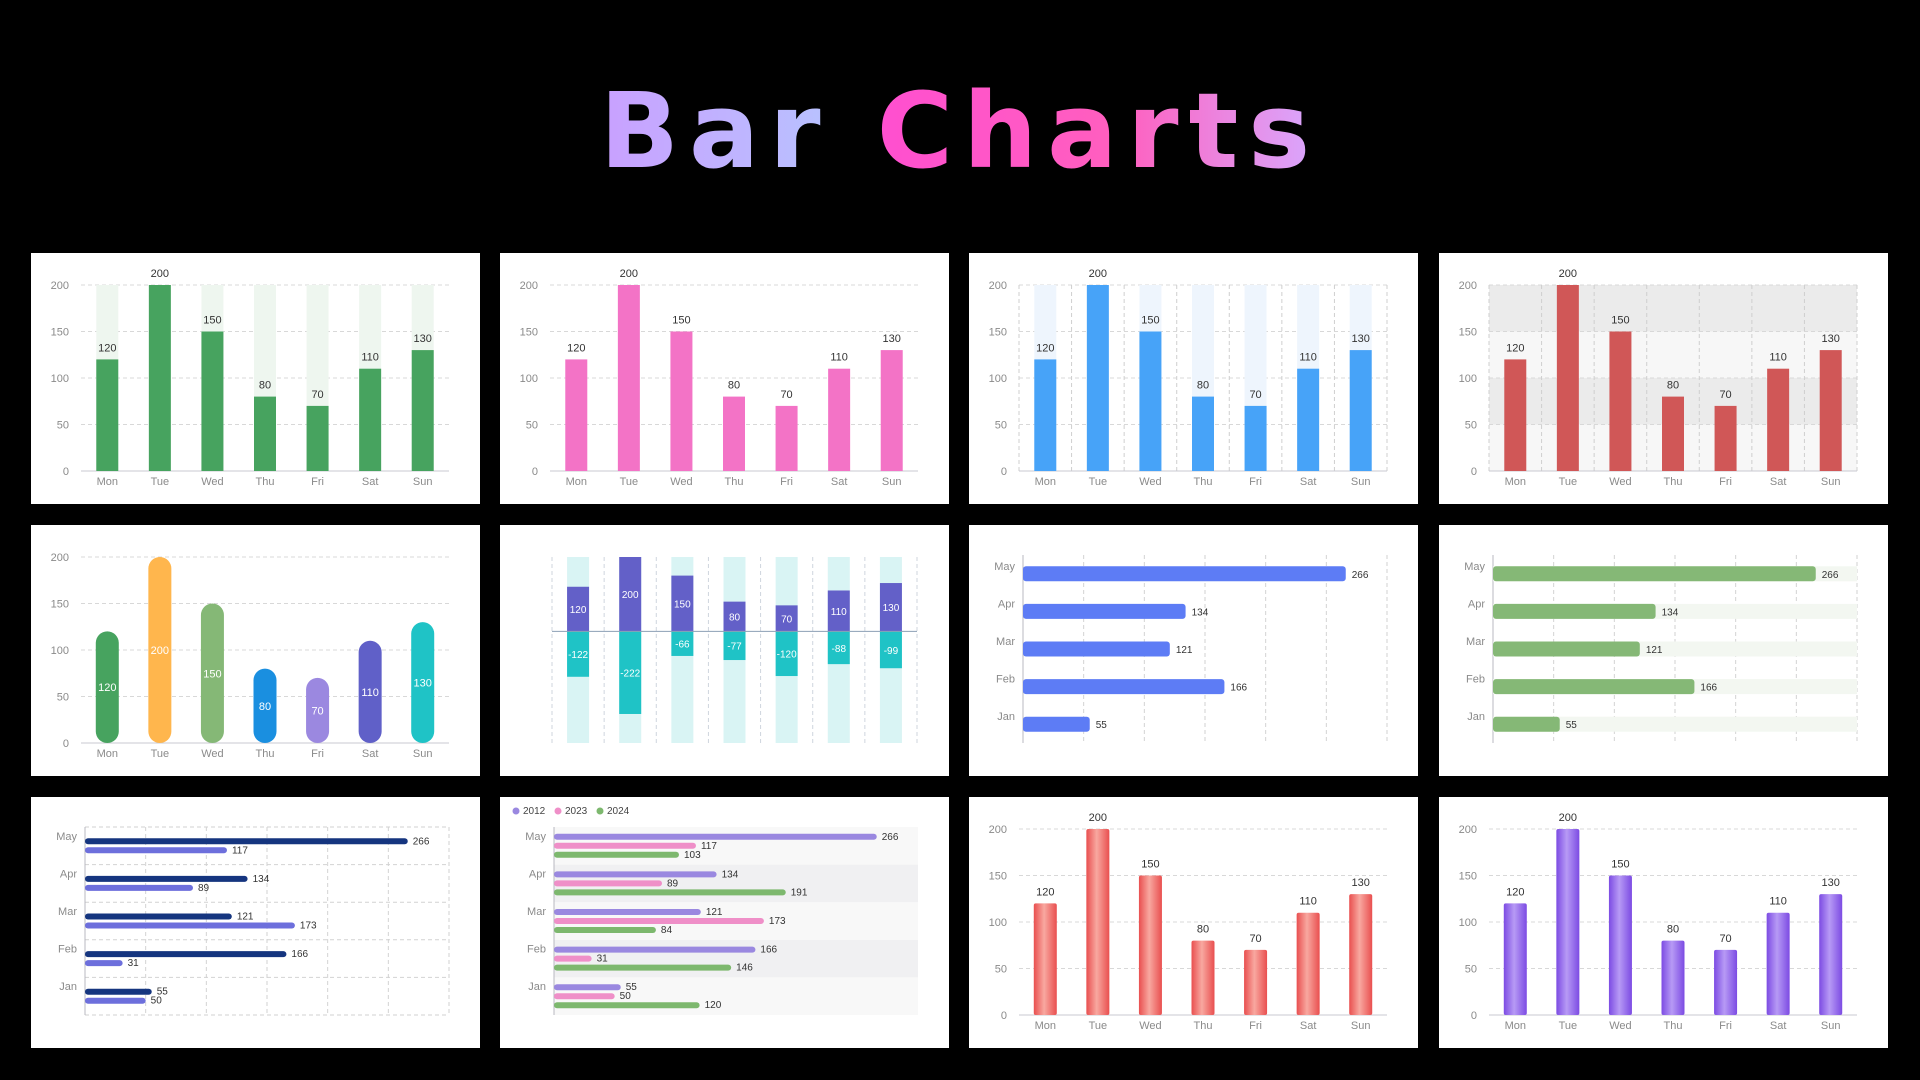 This screenshot has width=1920, height=1080. What do you see at coordinates (673, 883) in the screenshot?
I see `data-label: 89` at bounding box center [673, 883].